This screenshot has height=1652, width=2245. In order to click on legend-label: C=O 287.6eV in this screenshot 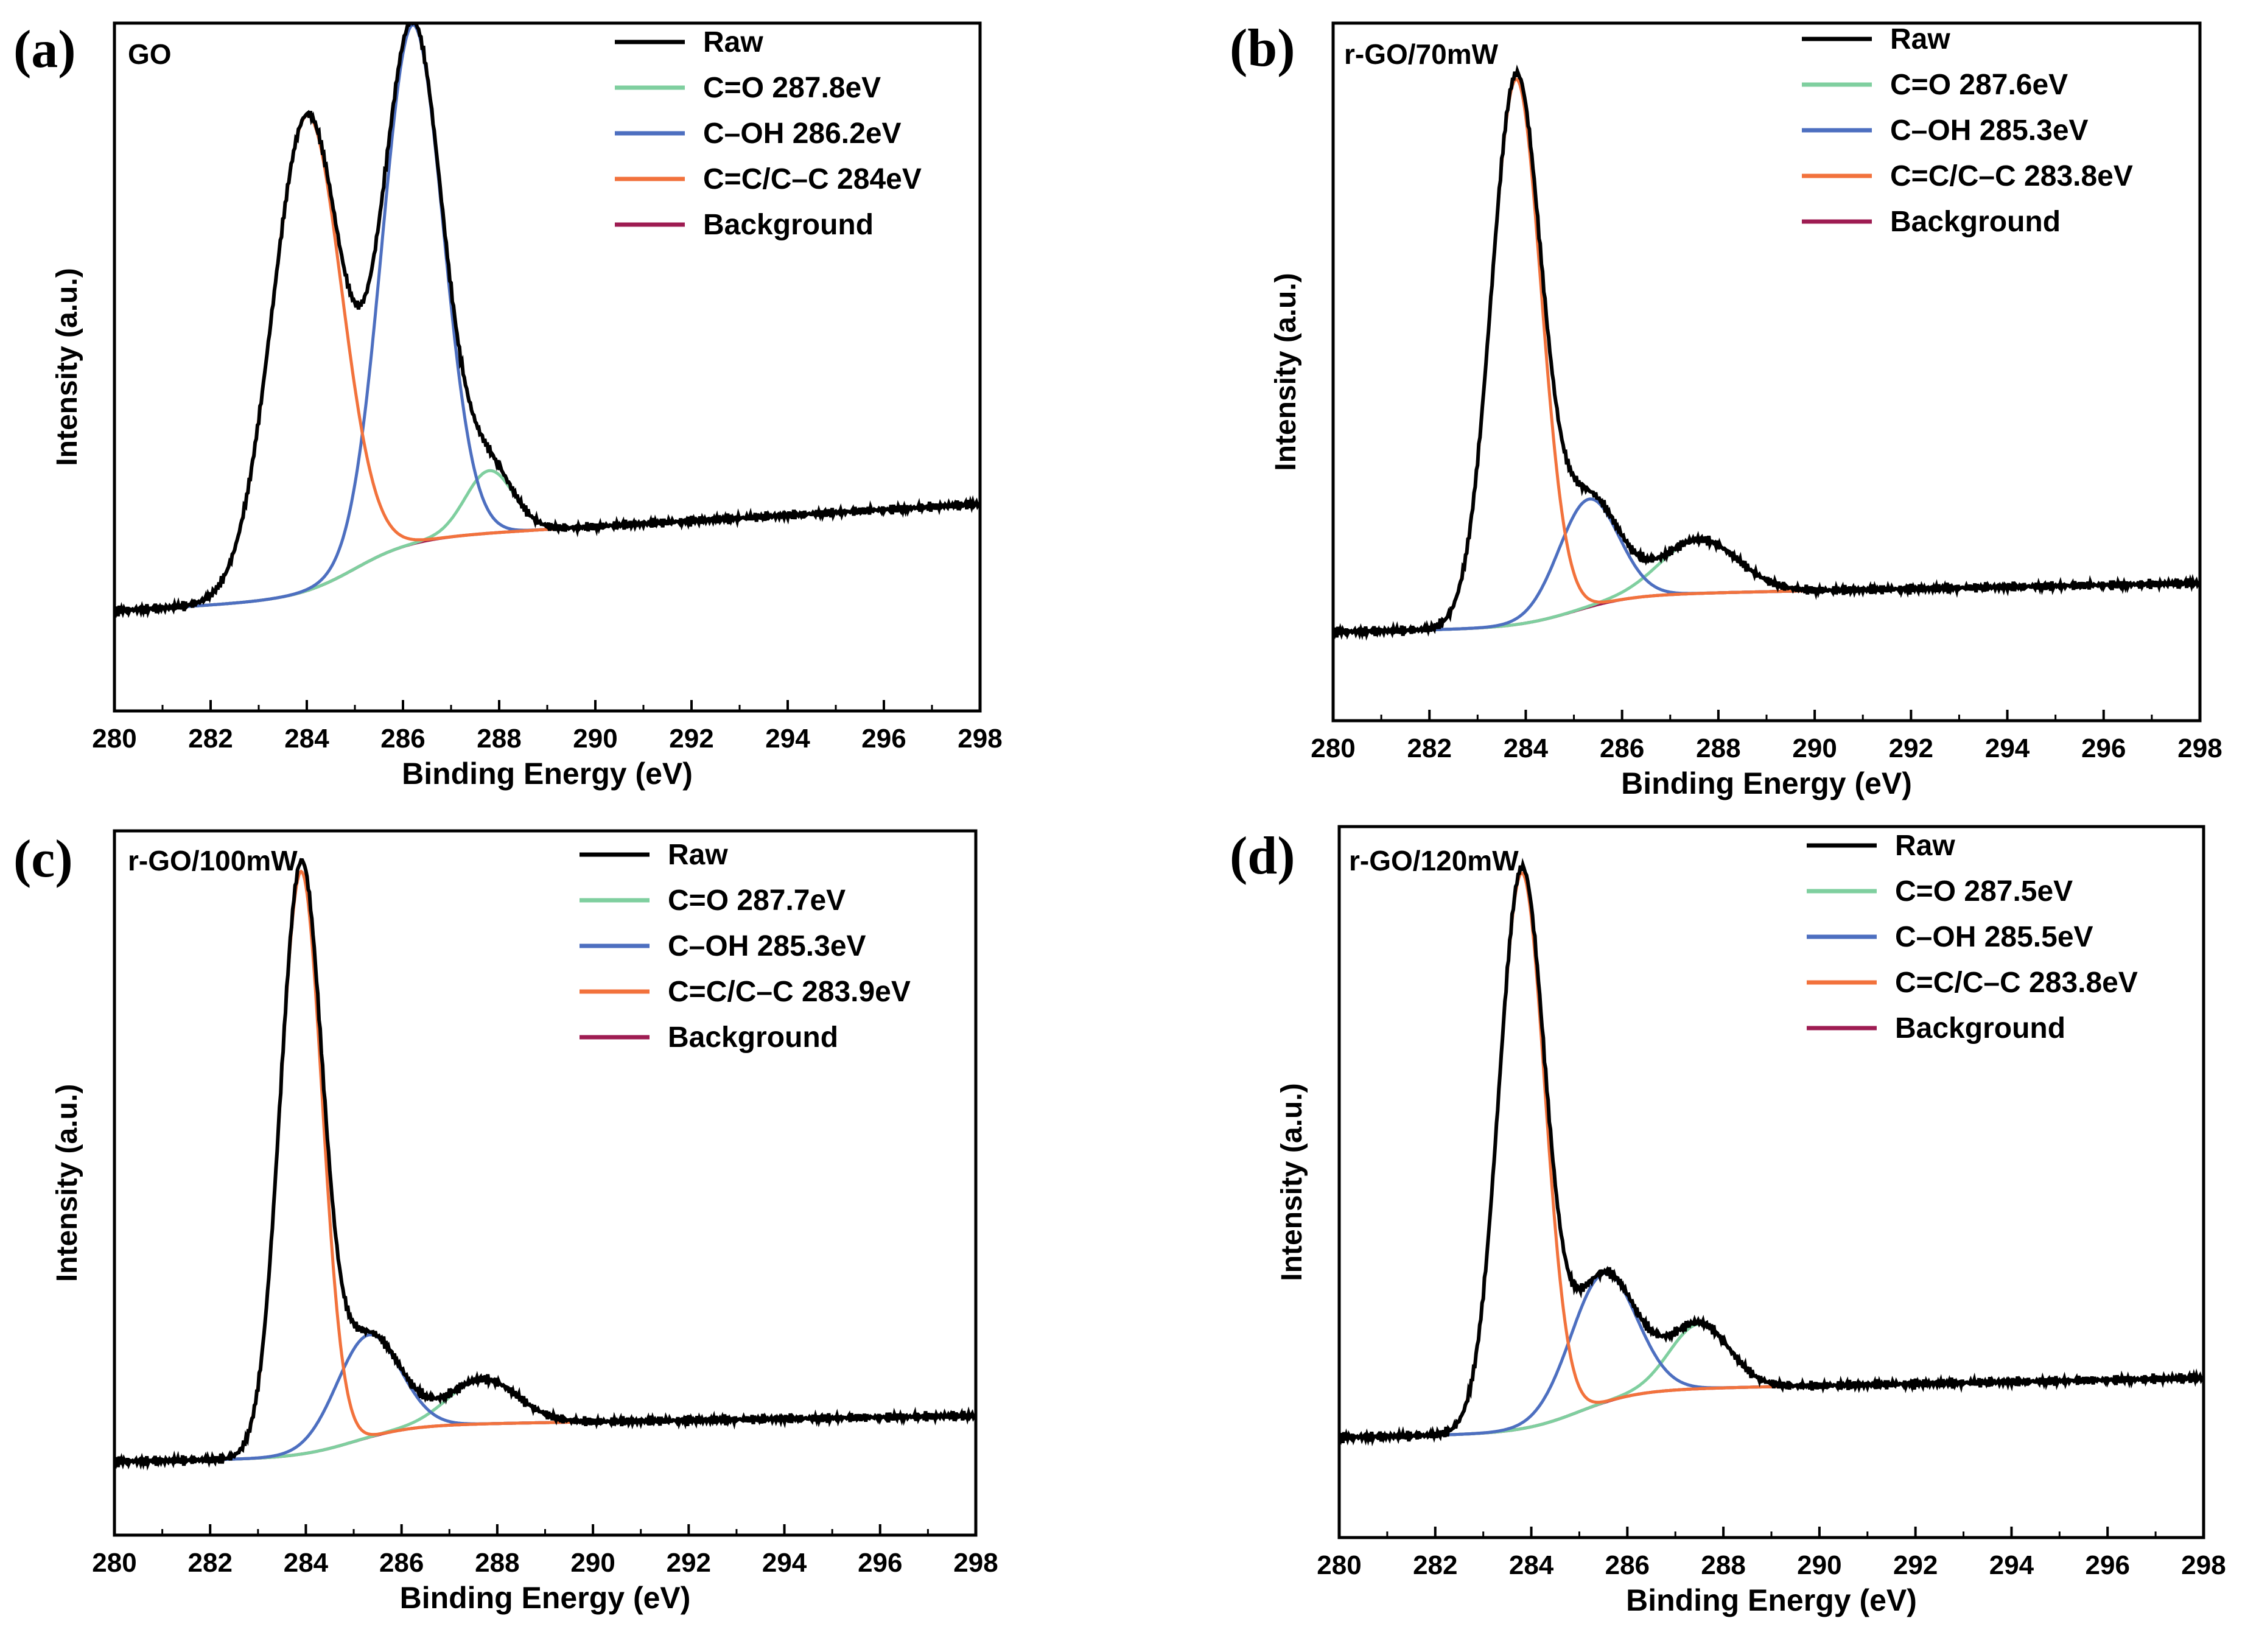, I will do `click(1979, 85)`.